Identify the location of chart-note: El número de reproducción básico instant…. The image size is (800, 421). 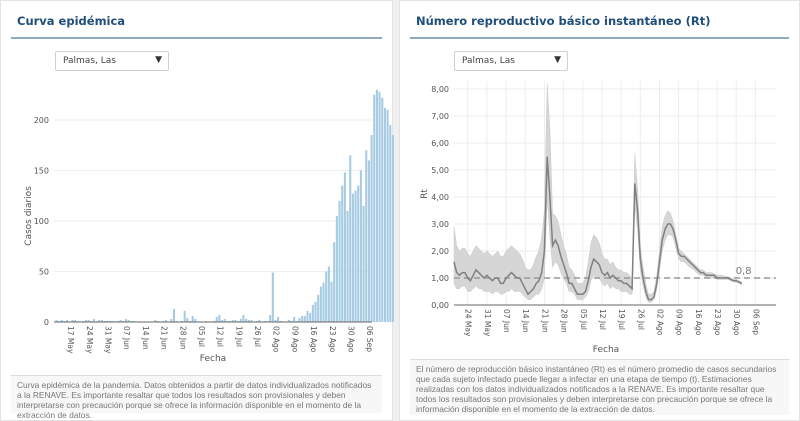
(599, 387).